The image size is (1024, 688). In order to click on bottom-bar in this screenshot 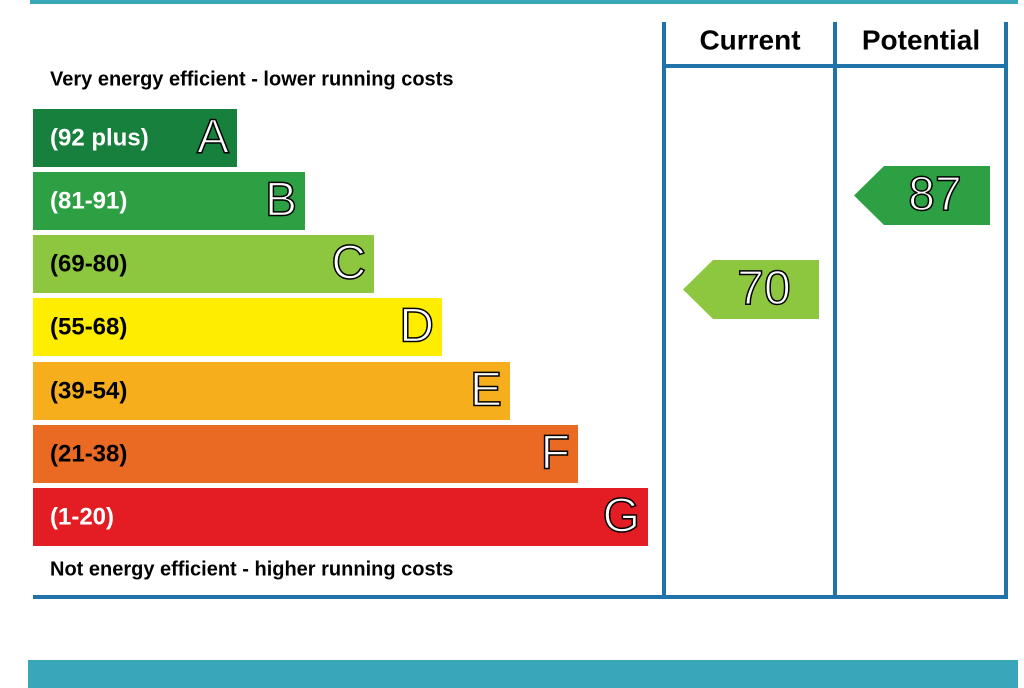, I will do `click(523, 674)`.